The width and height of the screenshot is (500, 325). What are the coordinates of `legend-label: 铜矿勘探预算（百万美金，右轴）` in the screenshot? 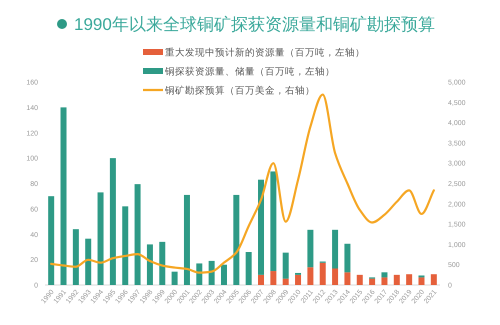 It's located at (239, 90).